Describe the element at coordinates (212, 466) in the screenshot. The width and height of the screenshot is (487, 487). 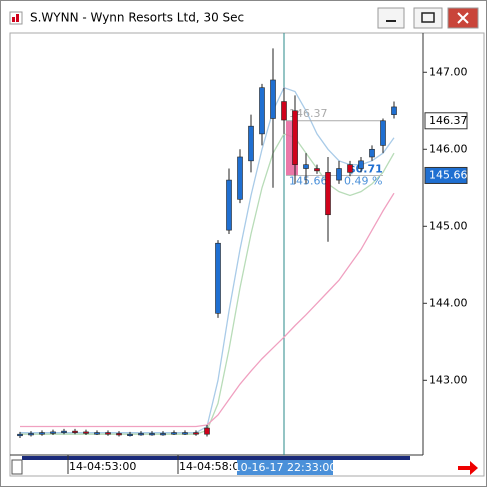
I see `x-tick-label: 14-04:58:00` at that location.